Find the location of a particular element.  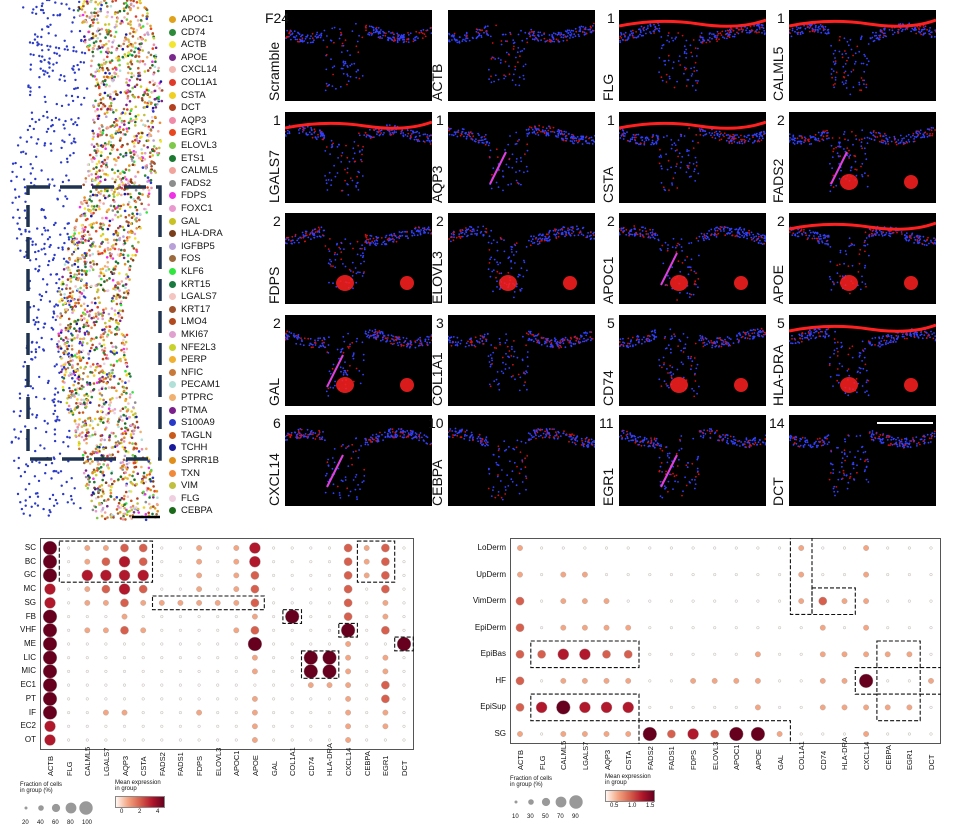

legend-label: KRT15 is located at coordinates (196, 284).